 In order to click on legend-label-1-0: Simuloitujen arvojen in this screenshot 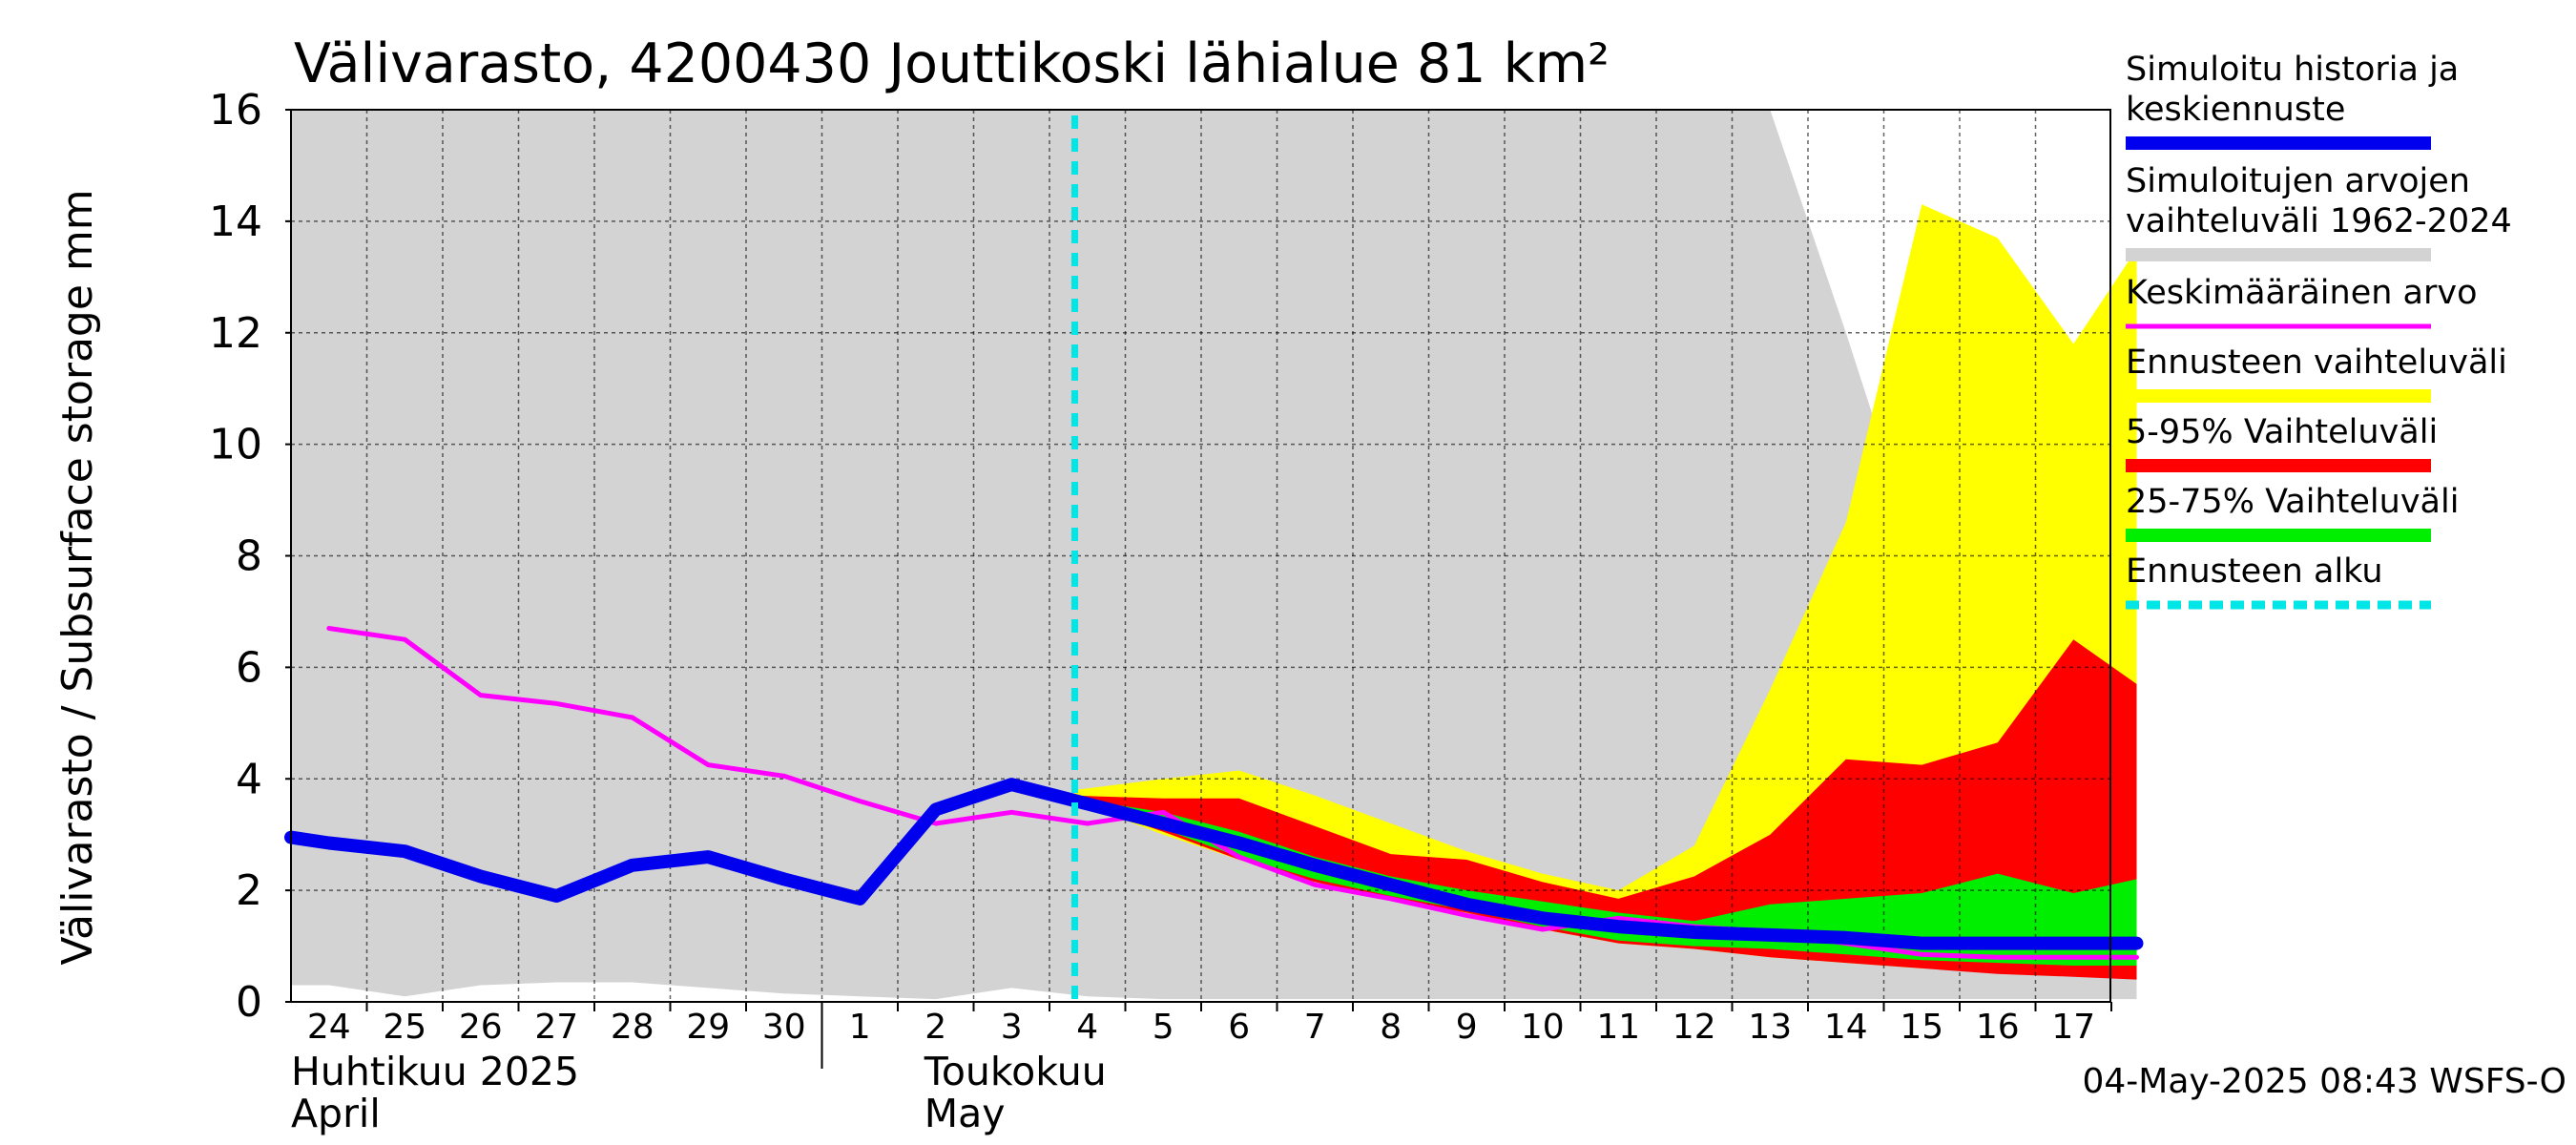, I will do `click(2298, 181)`.